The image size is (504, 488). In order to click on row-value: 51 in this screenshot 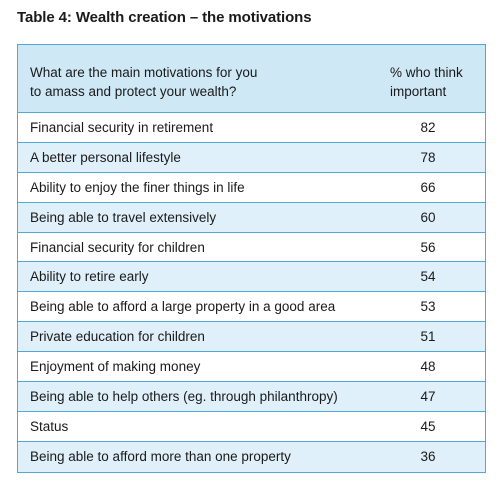, I will do `click(428, 337)`.